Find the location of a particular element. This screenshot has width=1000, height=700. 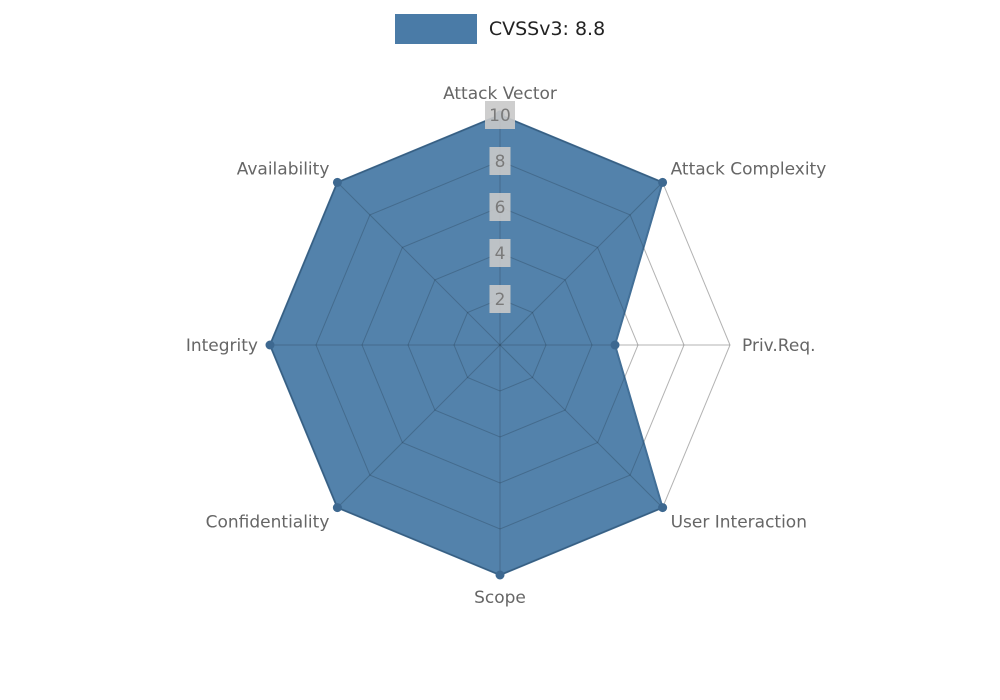

radial-tick-labels: 2 4 6 8 10 is located at coordinates (500, 207).